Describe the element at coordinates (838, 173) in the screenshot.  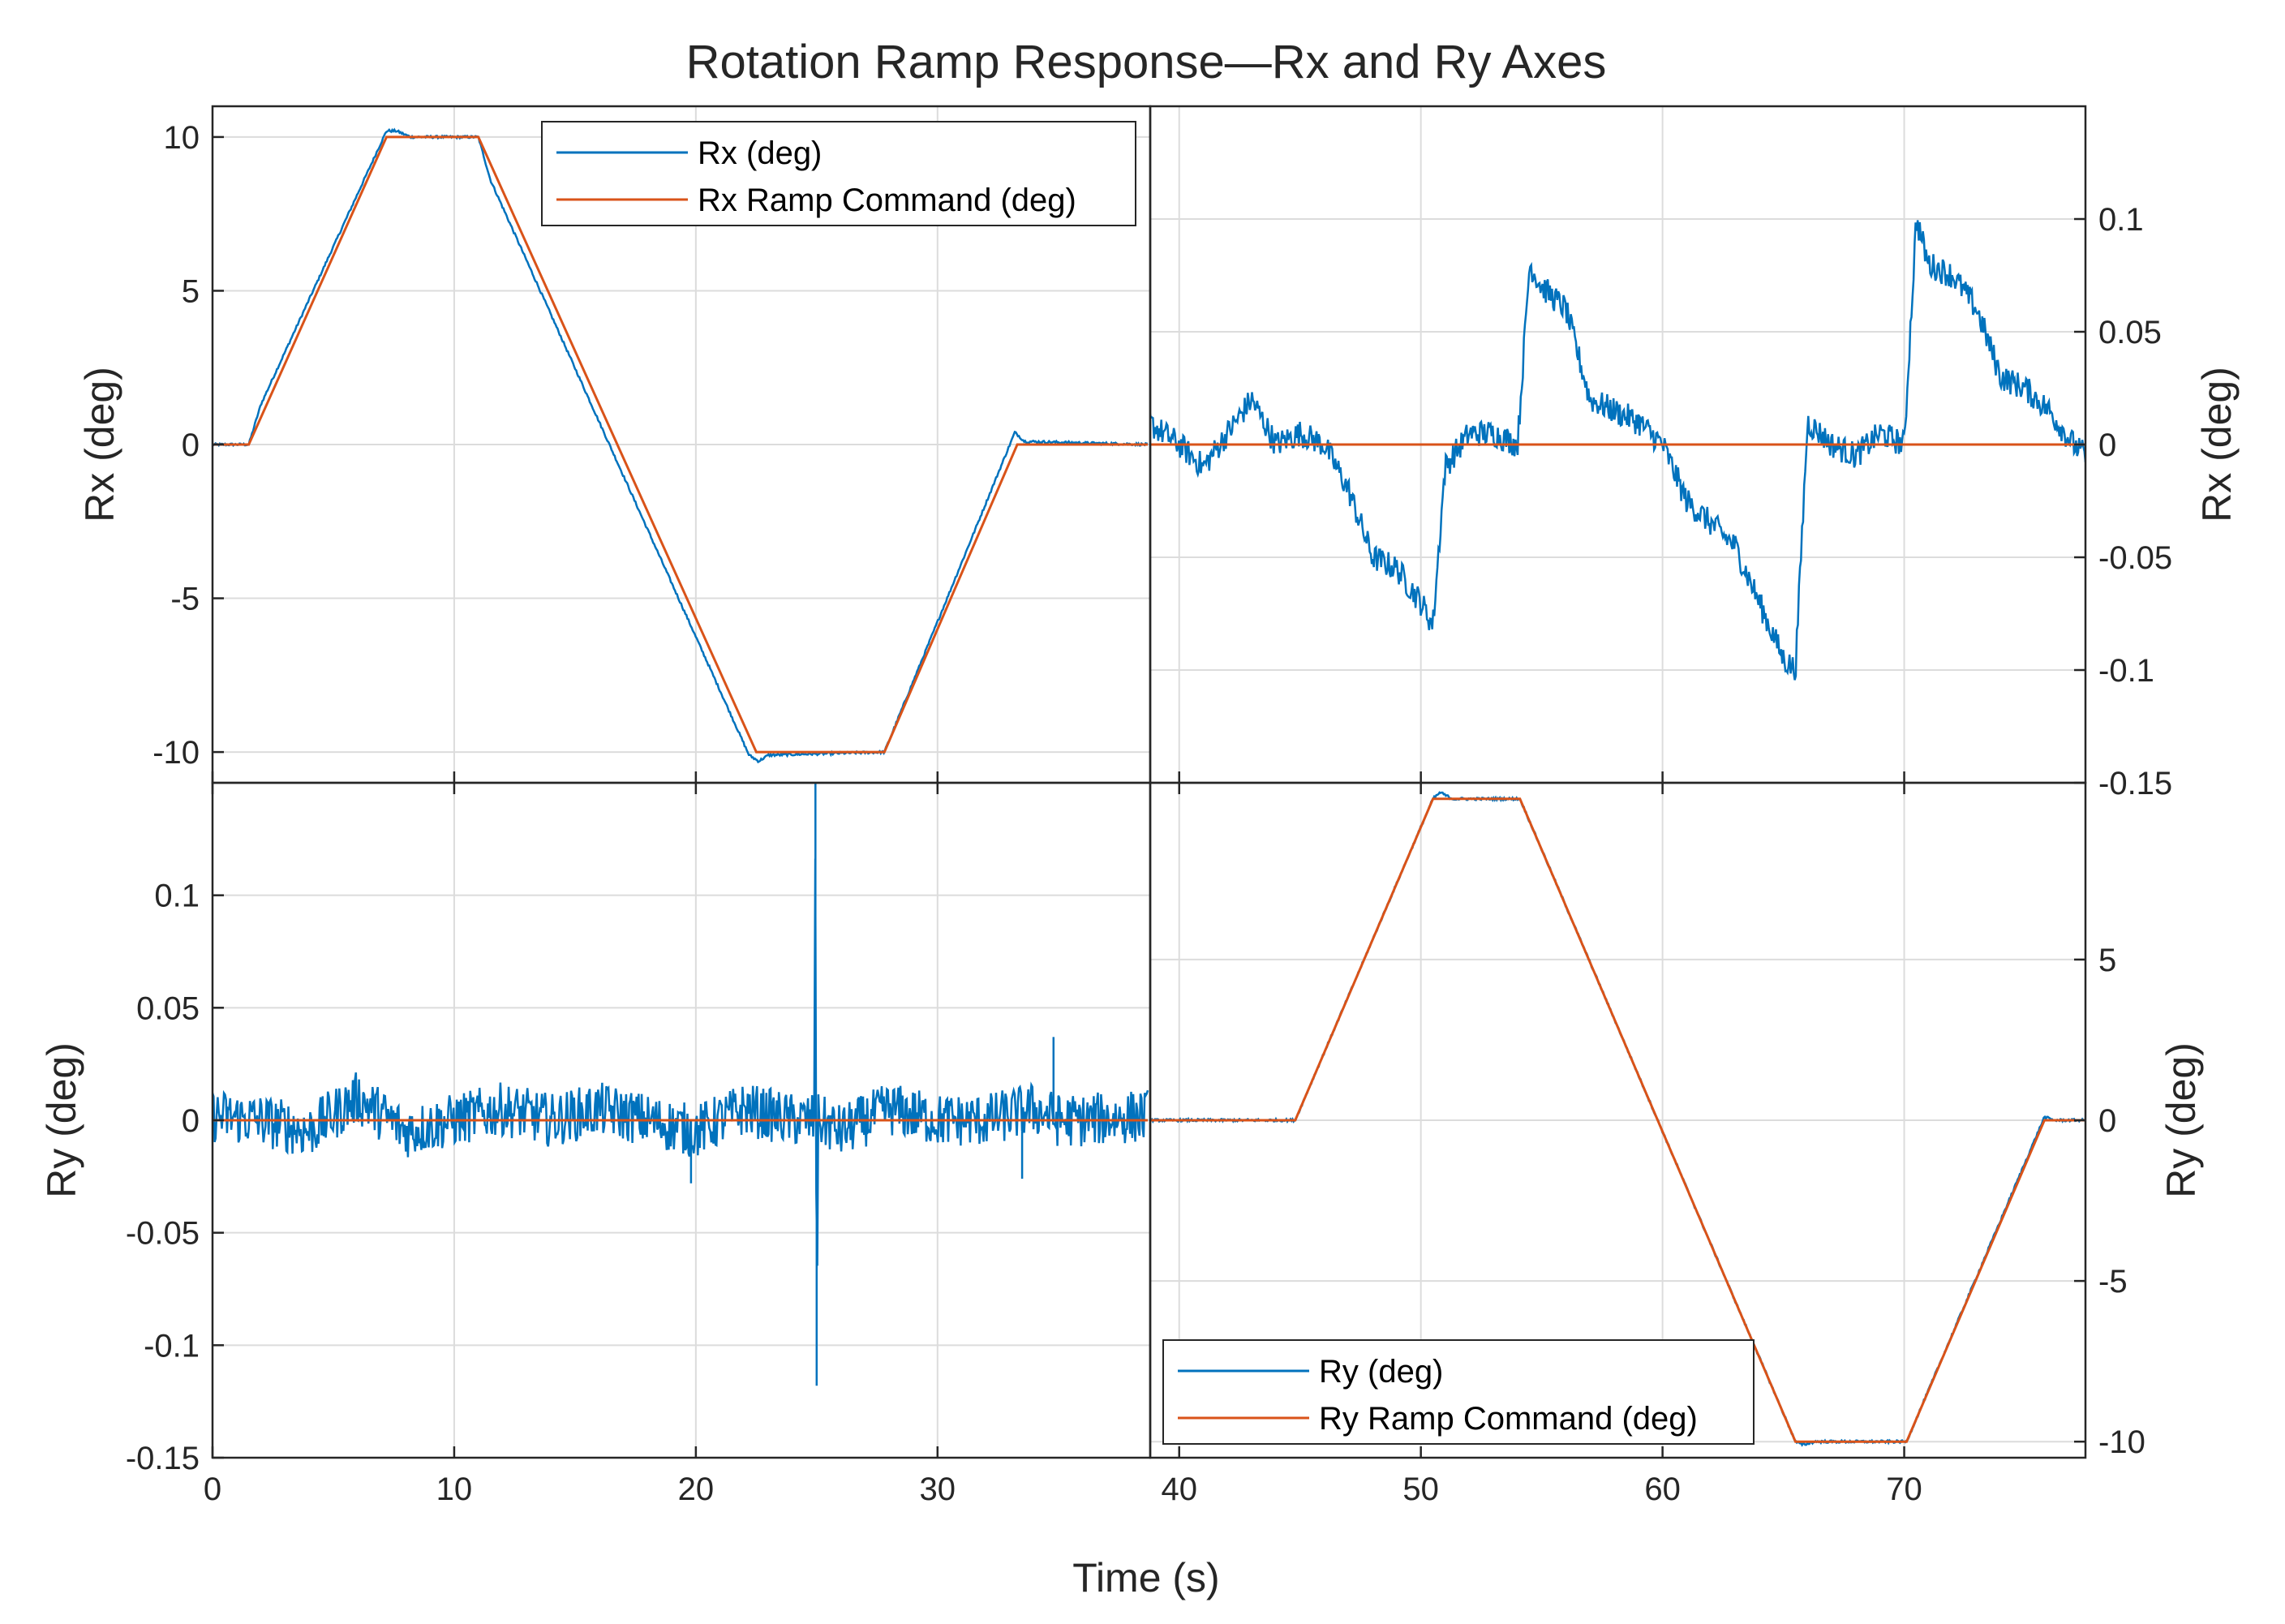
I see `legend-box-rx-large` at that location.